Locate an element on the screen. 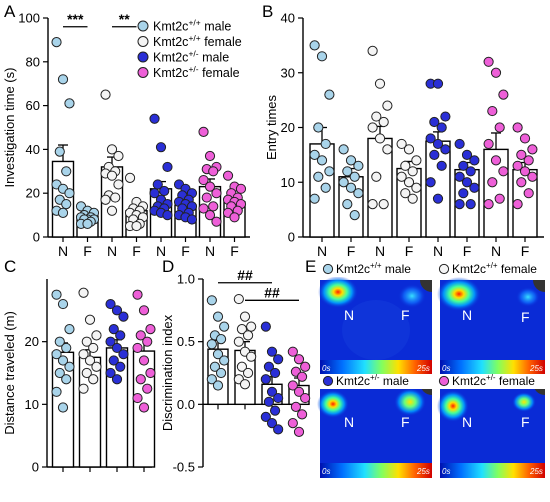 The width and height of the screenshot is (550, 502). y-axis-label: Distance traveled (m) is located at coordinates (9, 373).